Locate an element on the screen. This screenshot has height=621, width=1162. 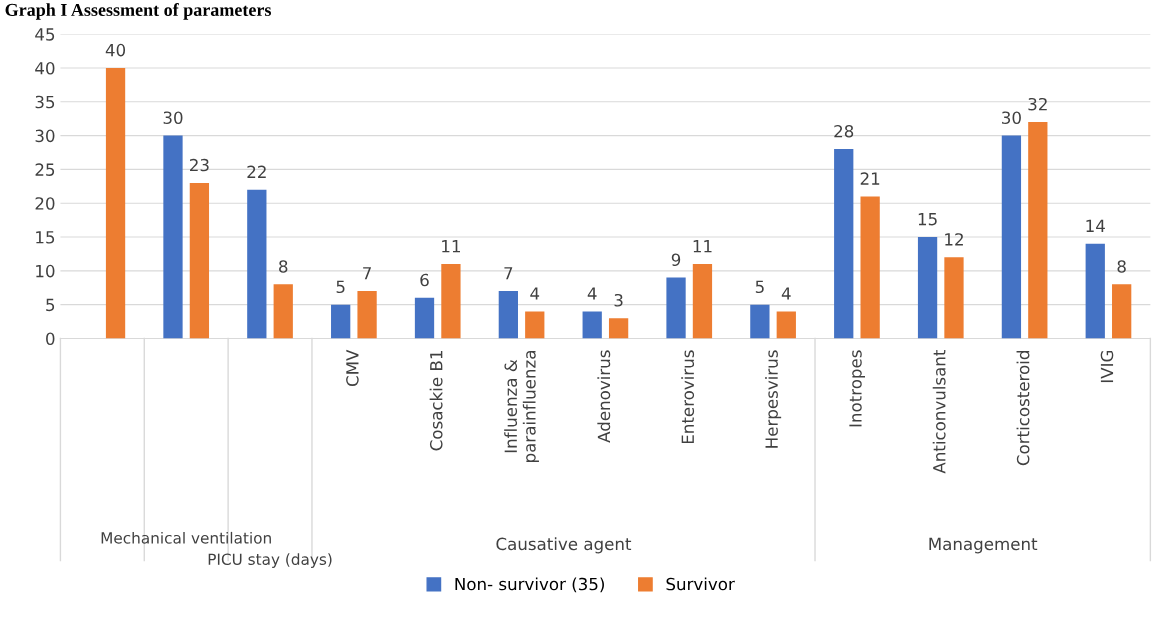
y-tick-label: 10 is located at coordinates (45, 271).